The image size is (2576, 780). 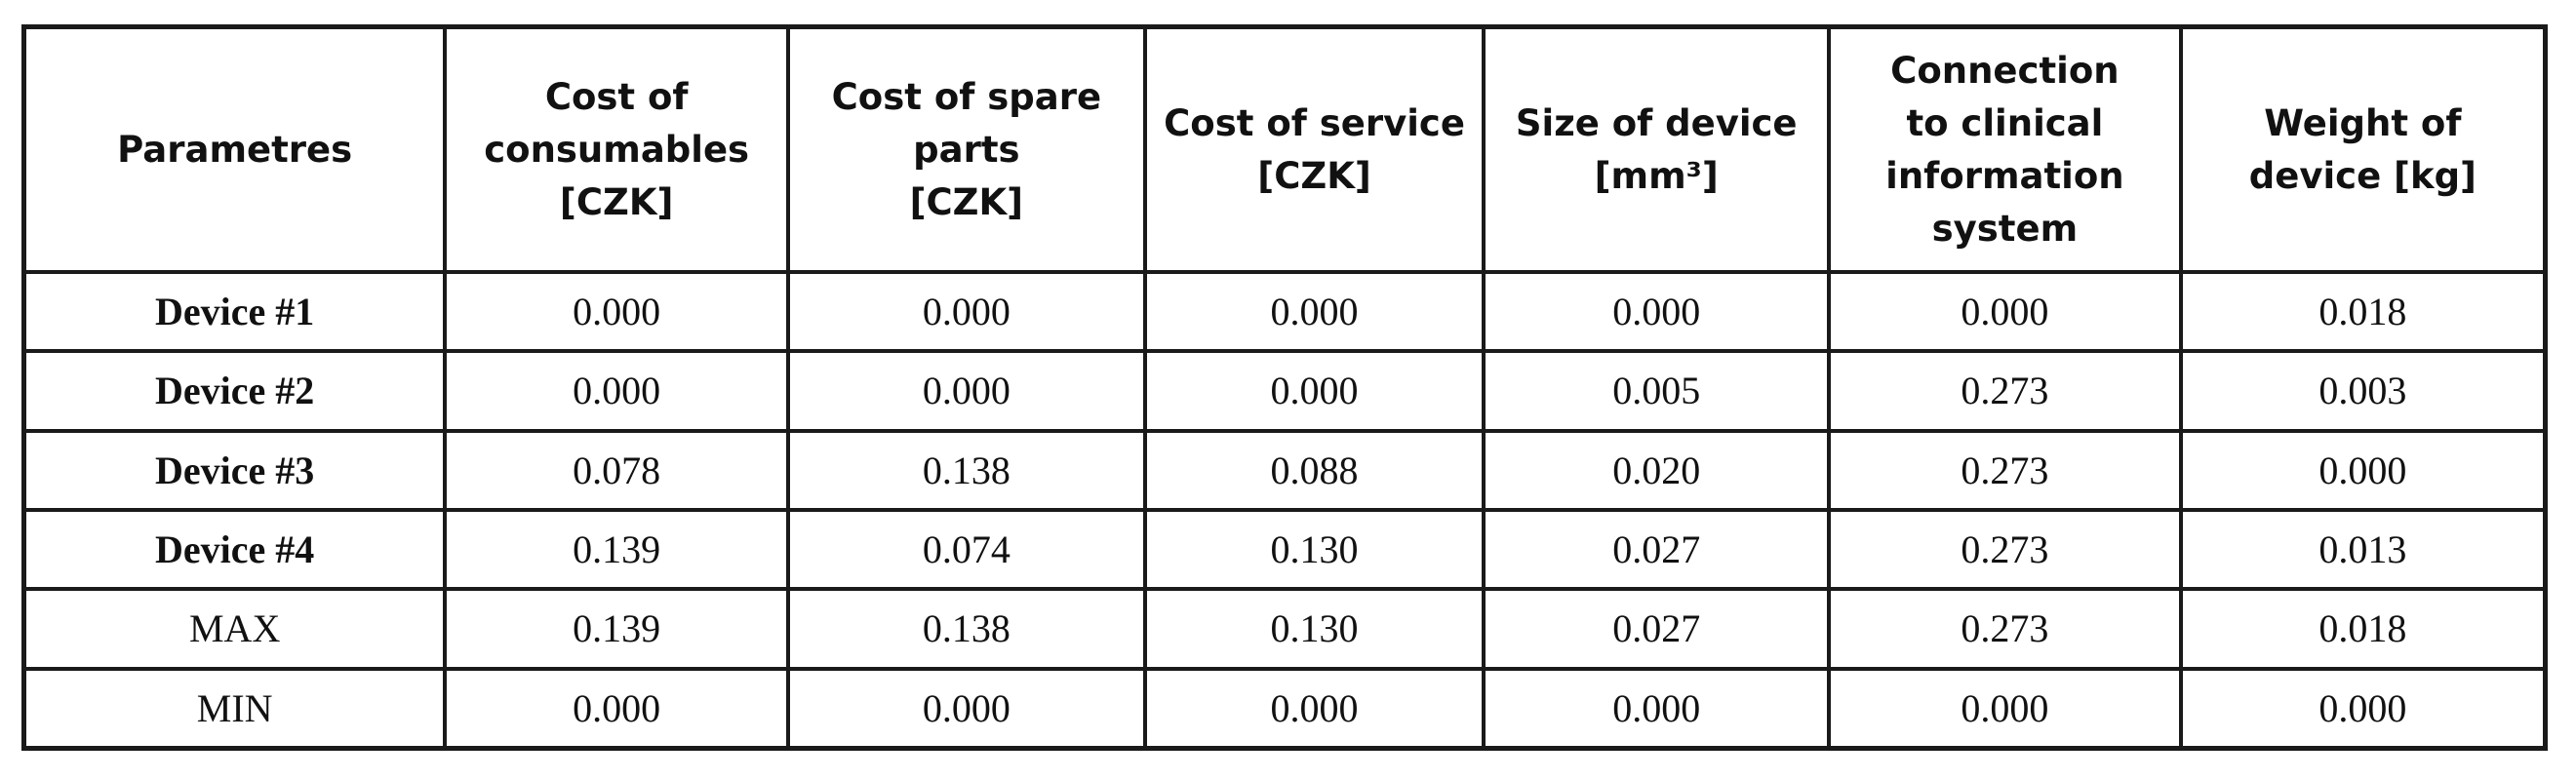 I want to click on header-line: Weight of, so click(x=2363, y=122).